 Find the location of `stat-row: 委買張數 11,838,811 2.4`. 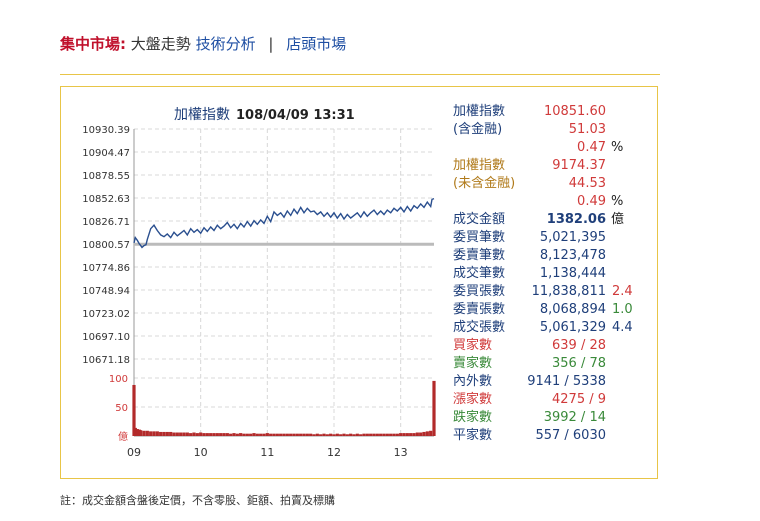

stat-row: 委買張數 11,838,811 2.4 is located at coordinates (553, 292).